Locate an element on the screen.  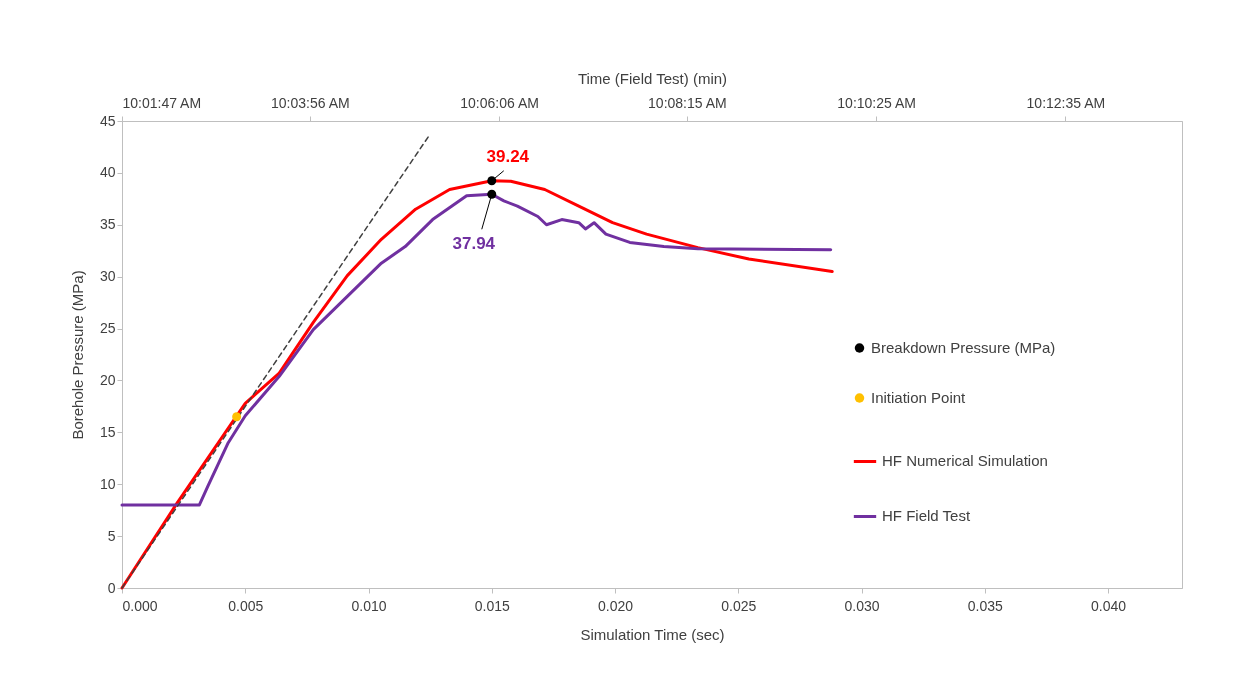
x2-tick-label: 10:08:15 AM is located at coordinates (687, 102).